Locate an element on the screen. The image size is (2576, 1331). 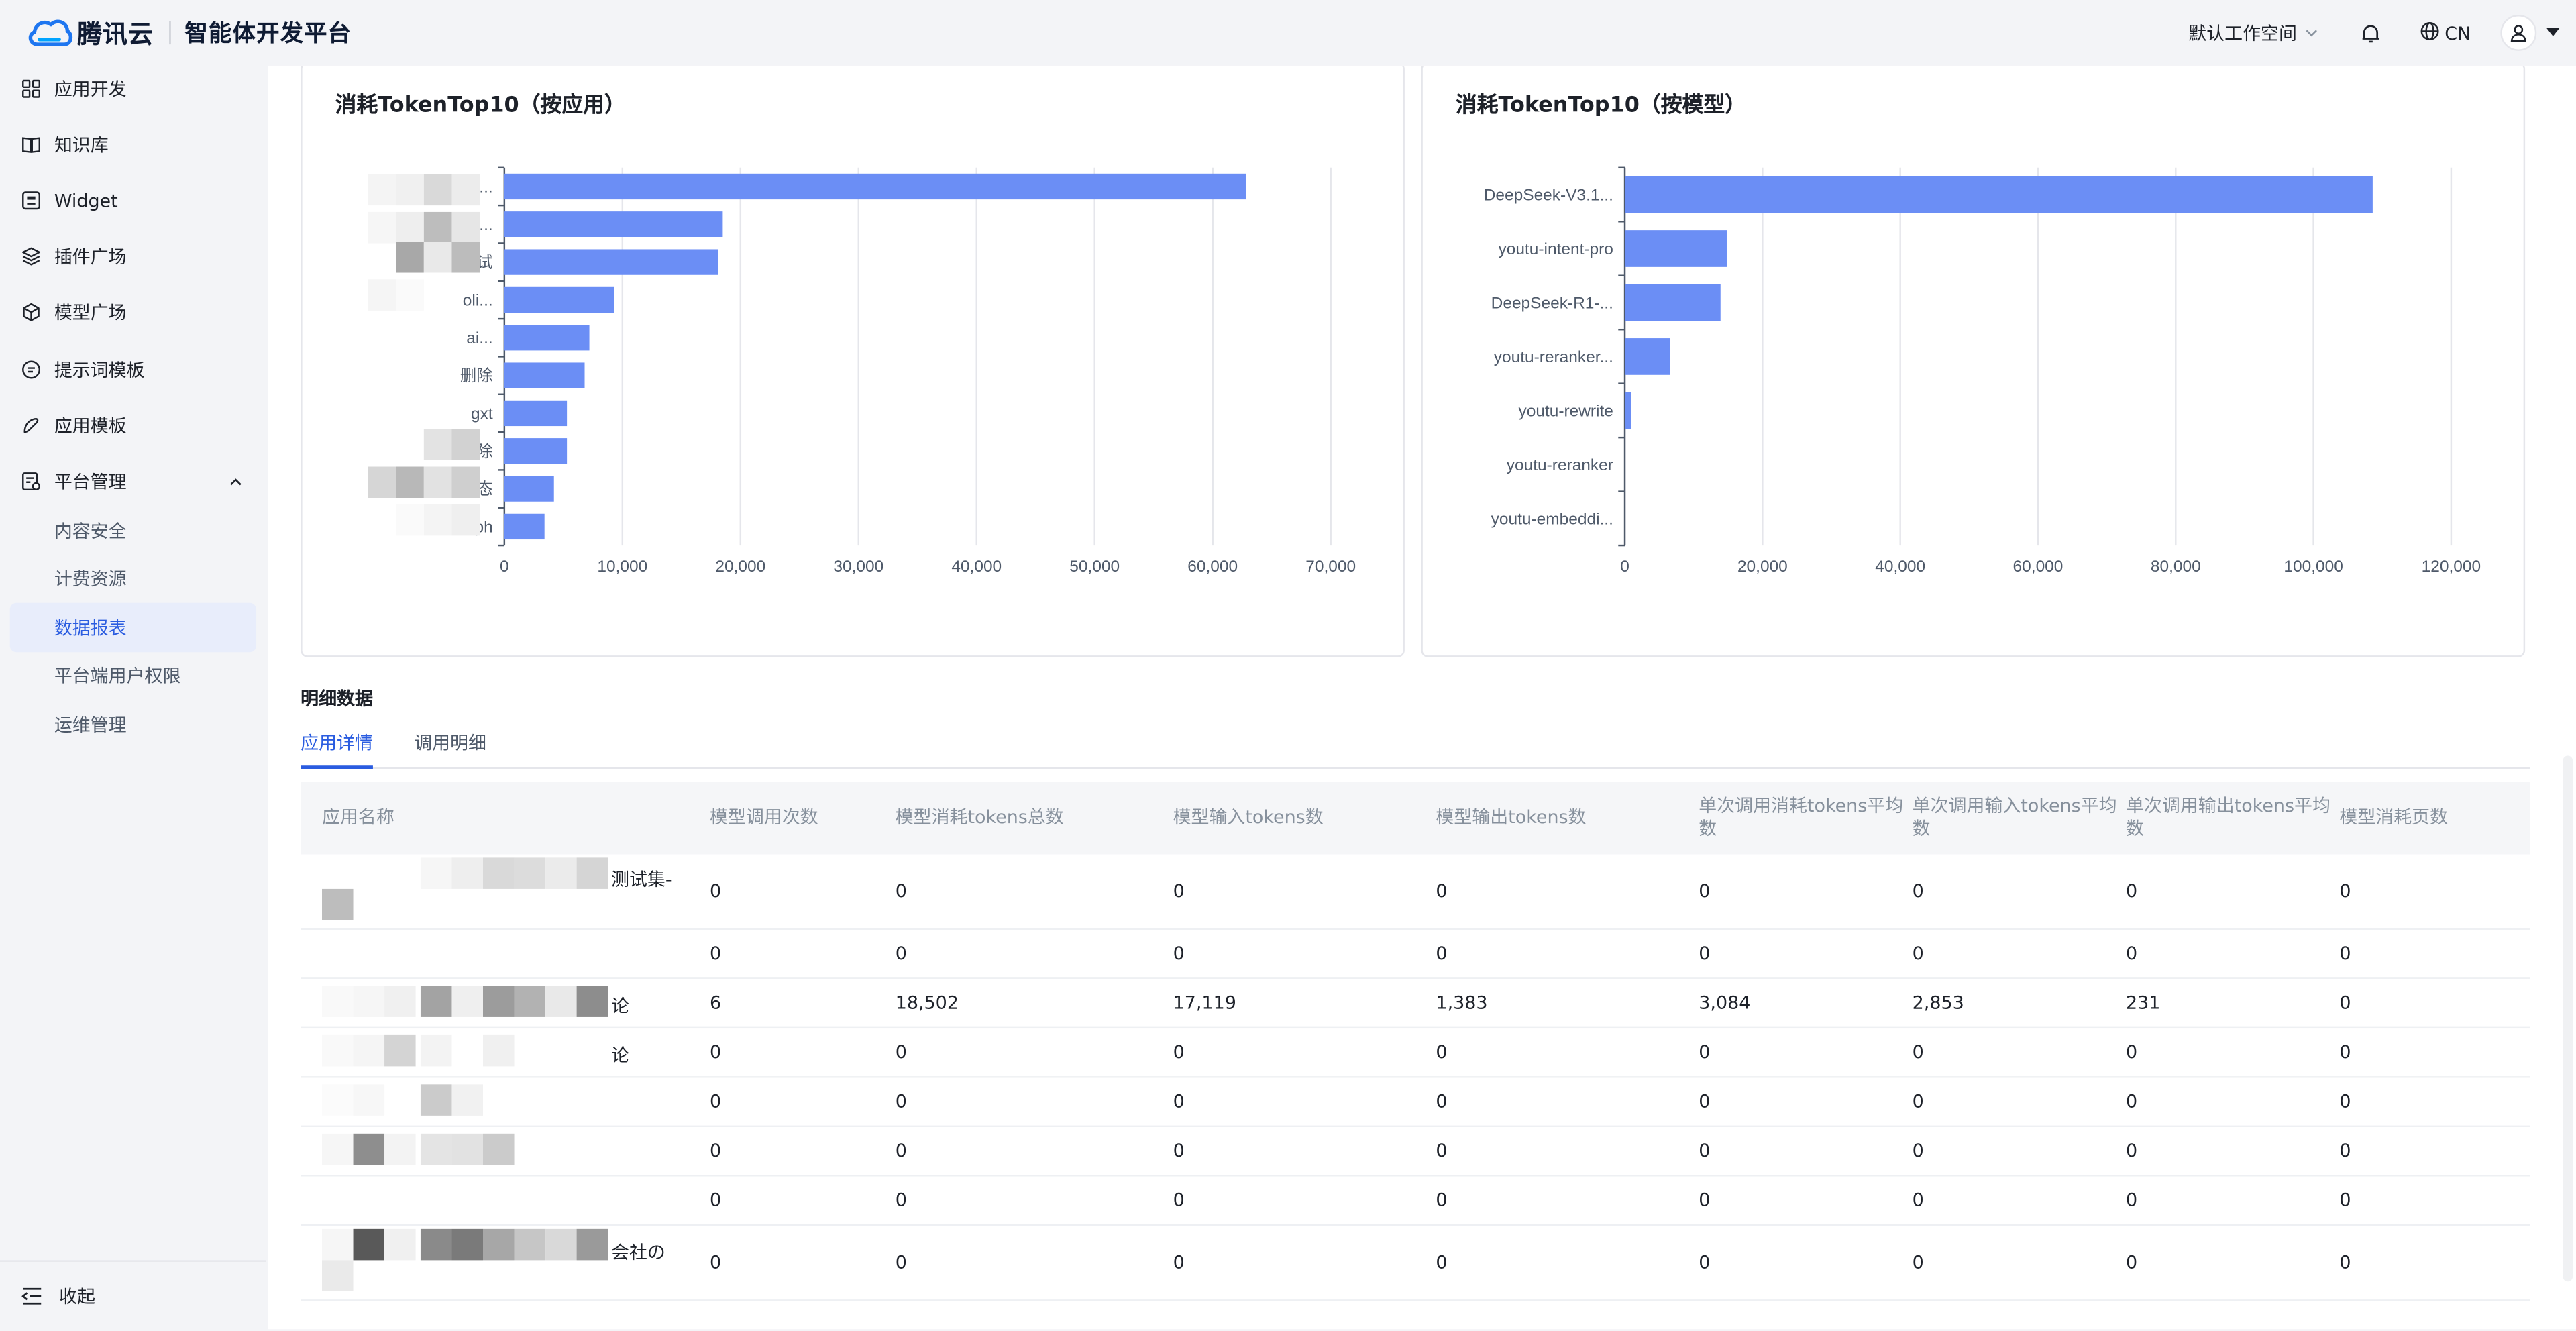
language-switch: CN is located at coordinates (2445, 33).